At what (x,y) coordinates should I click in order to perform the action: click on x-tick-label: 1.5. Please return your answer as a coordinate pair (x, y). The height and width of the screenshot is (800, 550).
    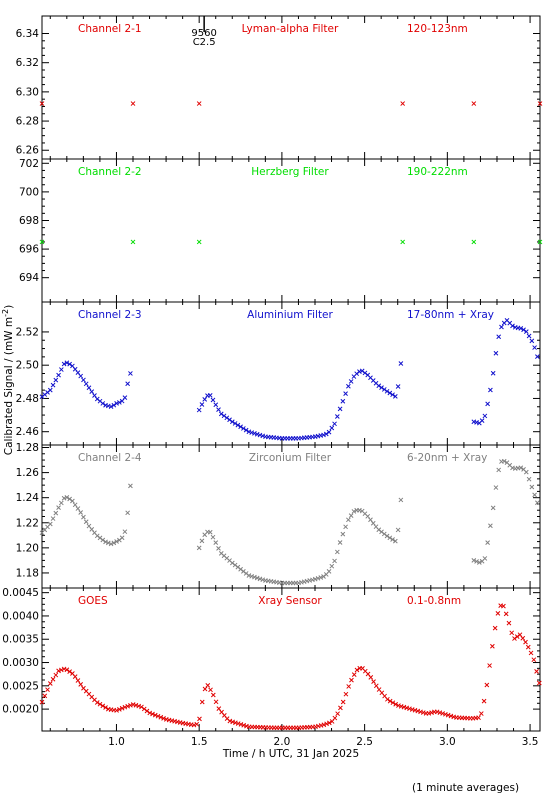
    Looking at the image, I should click on (199, 742).